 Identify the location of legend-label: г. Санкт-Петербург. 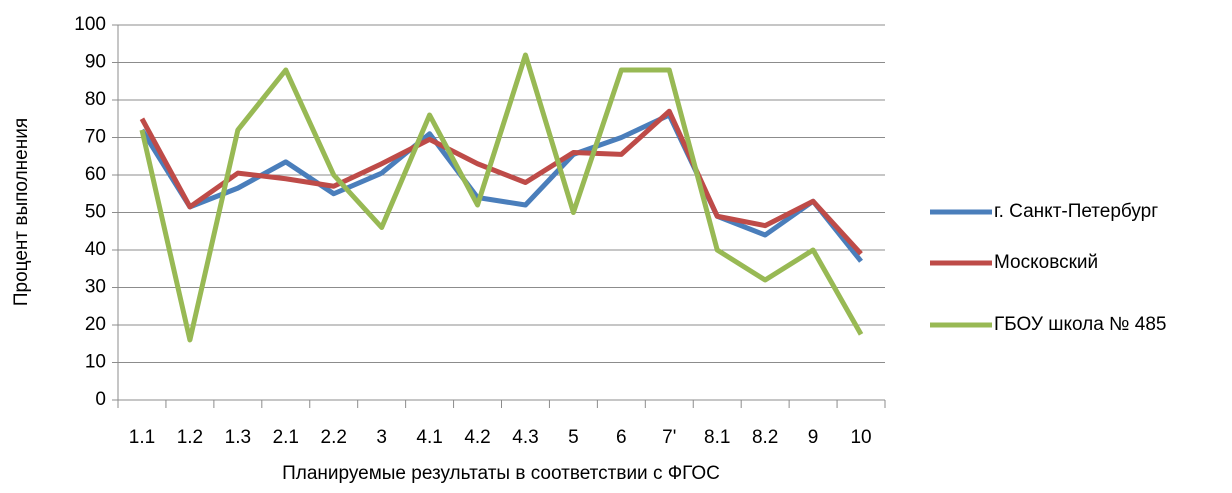
(1076, 211).